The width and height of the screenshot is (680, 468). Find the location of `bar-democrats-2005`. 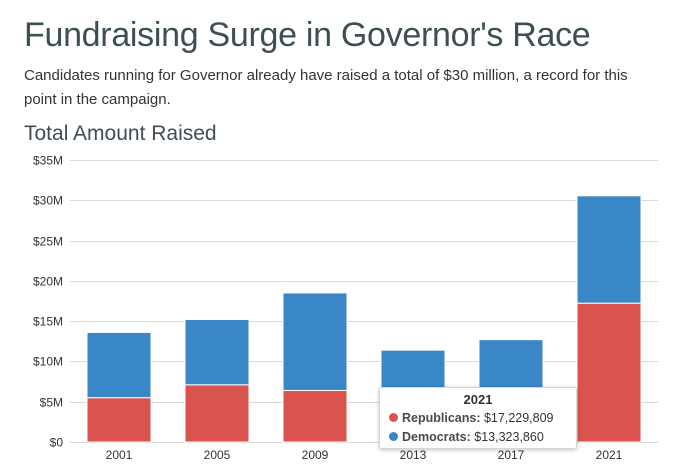

bar-democrats-2005 is located at coordinates (217, 352).